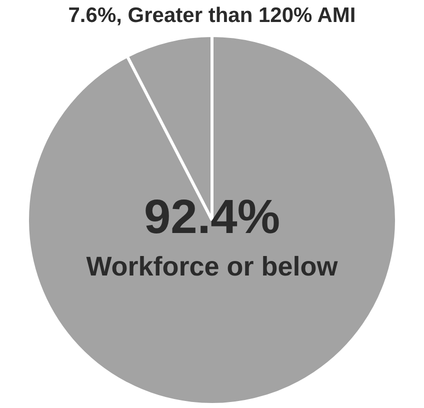 The height and width of the screenshot is (408, 424). What do you see at coordinates (212, 15) in the screenshot?
I see `slice-label: 7.6%, Greater than 120% AMI` at bounding box center [212, 15].